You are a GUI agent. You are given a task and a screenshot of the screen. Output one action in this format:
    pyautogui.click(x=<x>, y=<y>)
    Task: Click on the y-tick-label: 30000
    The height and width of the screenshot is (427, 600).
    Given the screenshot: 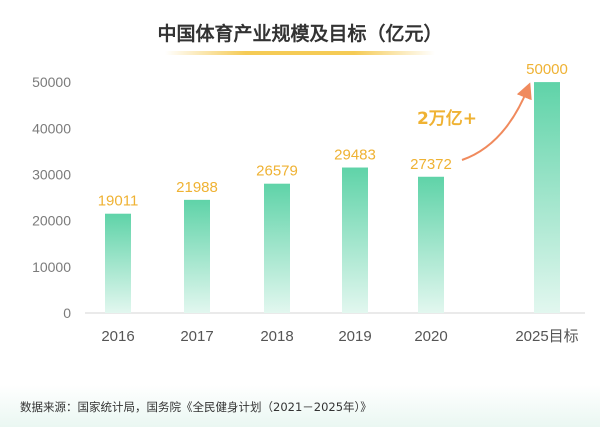 What is the action you would take?
    pyautogui.click(x=51, y=174)
    